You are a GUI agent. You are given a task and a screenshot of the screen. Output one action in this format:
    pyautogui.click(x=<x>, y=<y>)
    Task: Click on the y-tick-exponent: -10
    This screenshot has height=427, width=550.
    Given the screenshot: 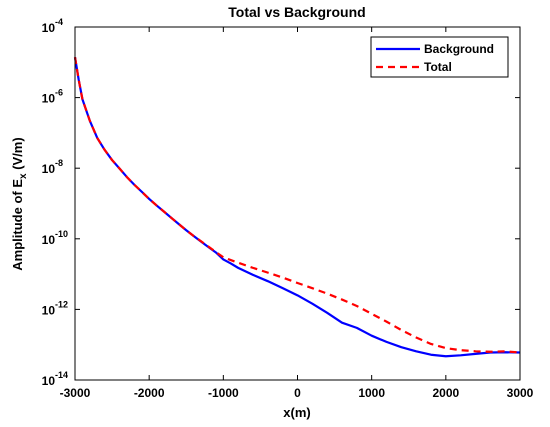 What is the action you would take?
    pyautogui.click(x=61, y=234)
    